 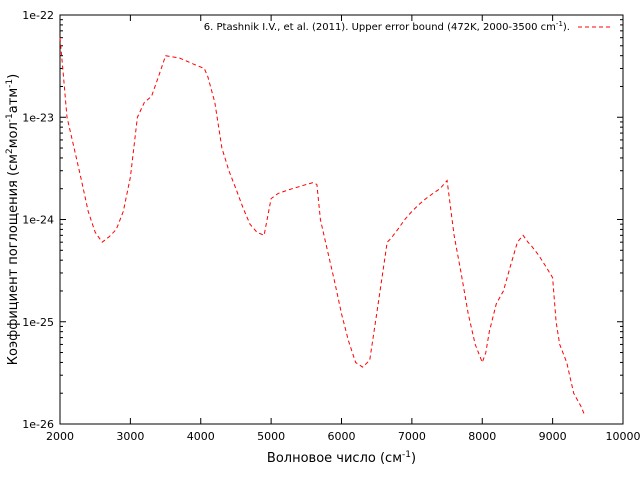 I want to click on x-axis-title: Волновое число (см-1), so click(x=341, y=458).